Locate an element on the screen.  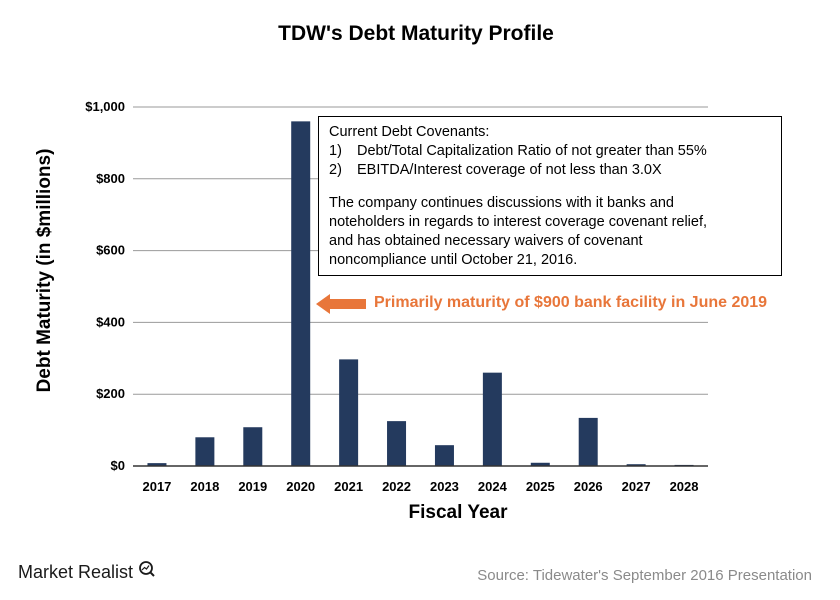
x-tick-label: 2026 is located at coordinates (588, 486).